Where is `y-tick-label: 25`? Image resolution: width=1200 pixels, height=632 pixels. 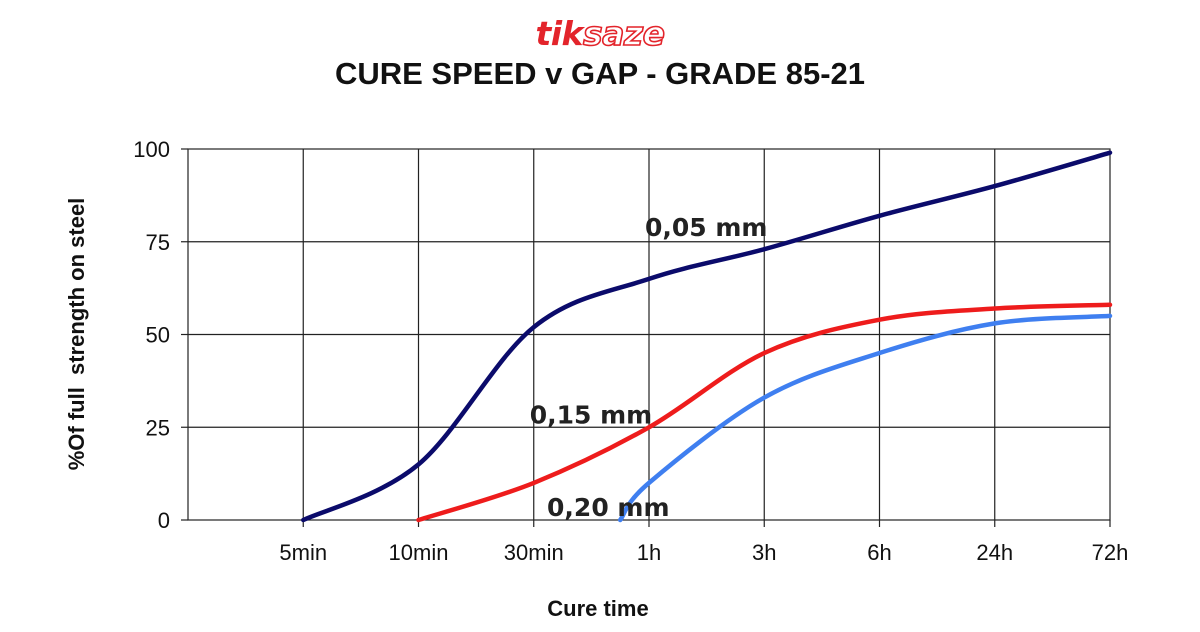 y-tick-label: 25 is located at coordinates (158, 427).